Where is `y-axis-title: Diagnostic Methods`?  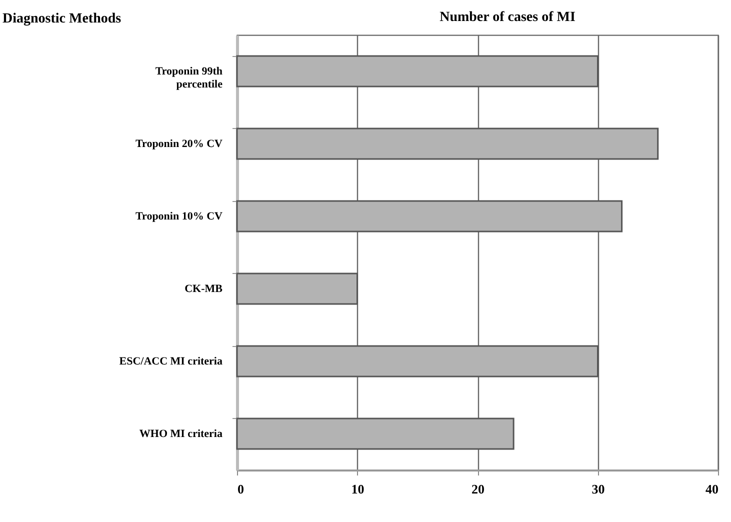 y-axis-title: Diagnostic Methods is located at coordinates (62, 19).